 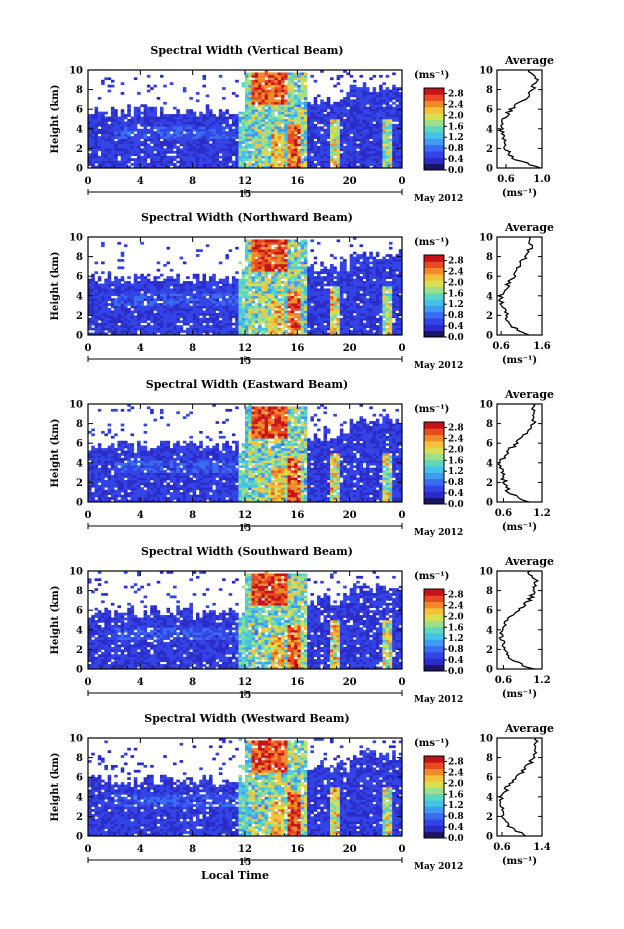 What do you see at coordinates (434, 110) in the screenshot?
I see `colorbar-swatch` at bounding box center [434, 110].